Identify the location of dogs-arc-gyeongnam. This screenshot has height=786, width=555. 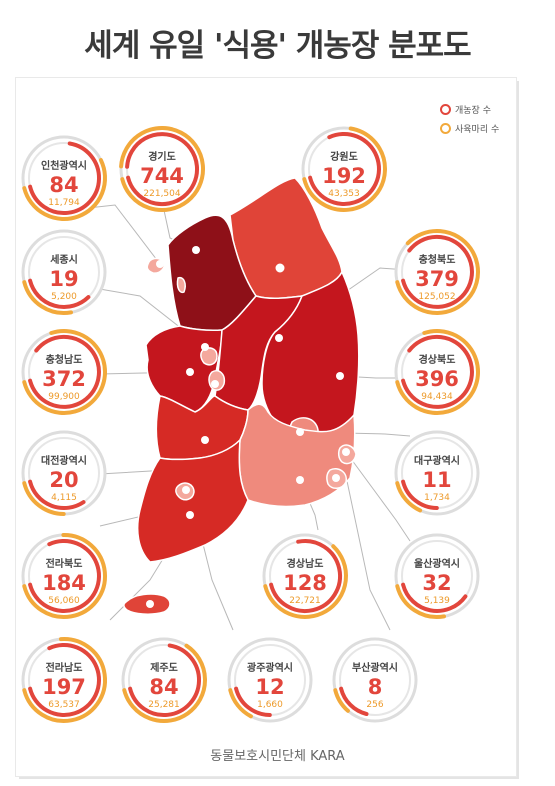
(305, 581).